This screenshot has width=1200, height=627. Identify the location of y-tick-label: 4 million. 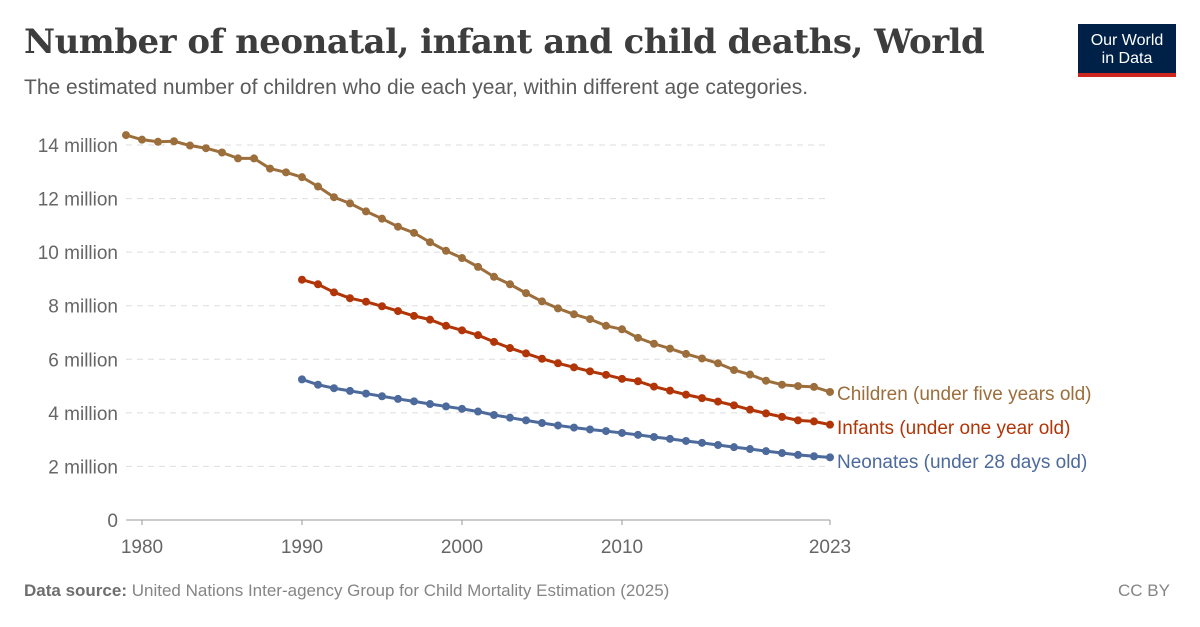
(83, 414).